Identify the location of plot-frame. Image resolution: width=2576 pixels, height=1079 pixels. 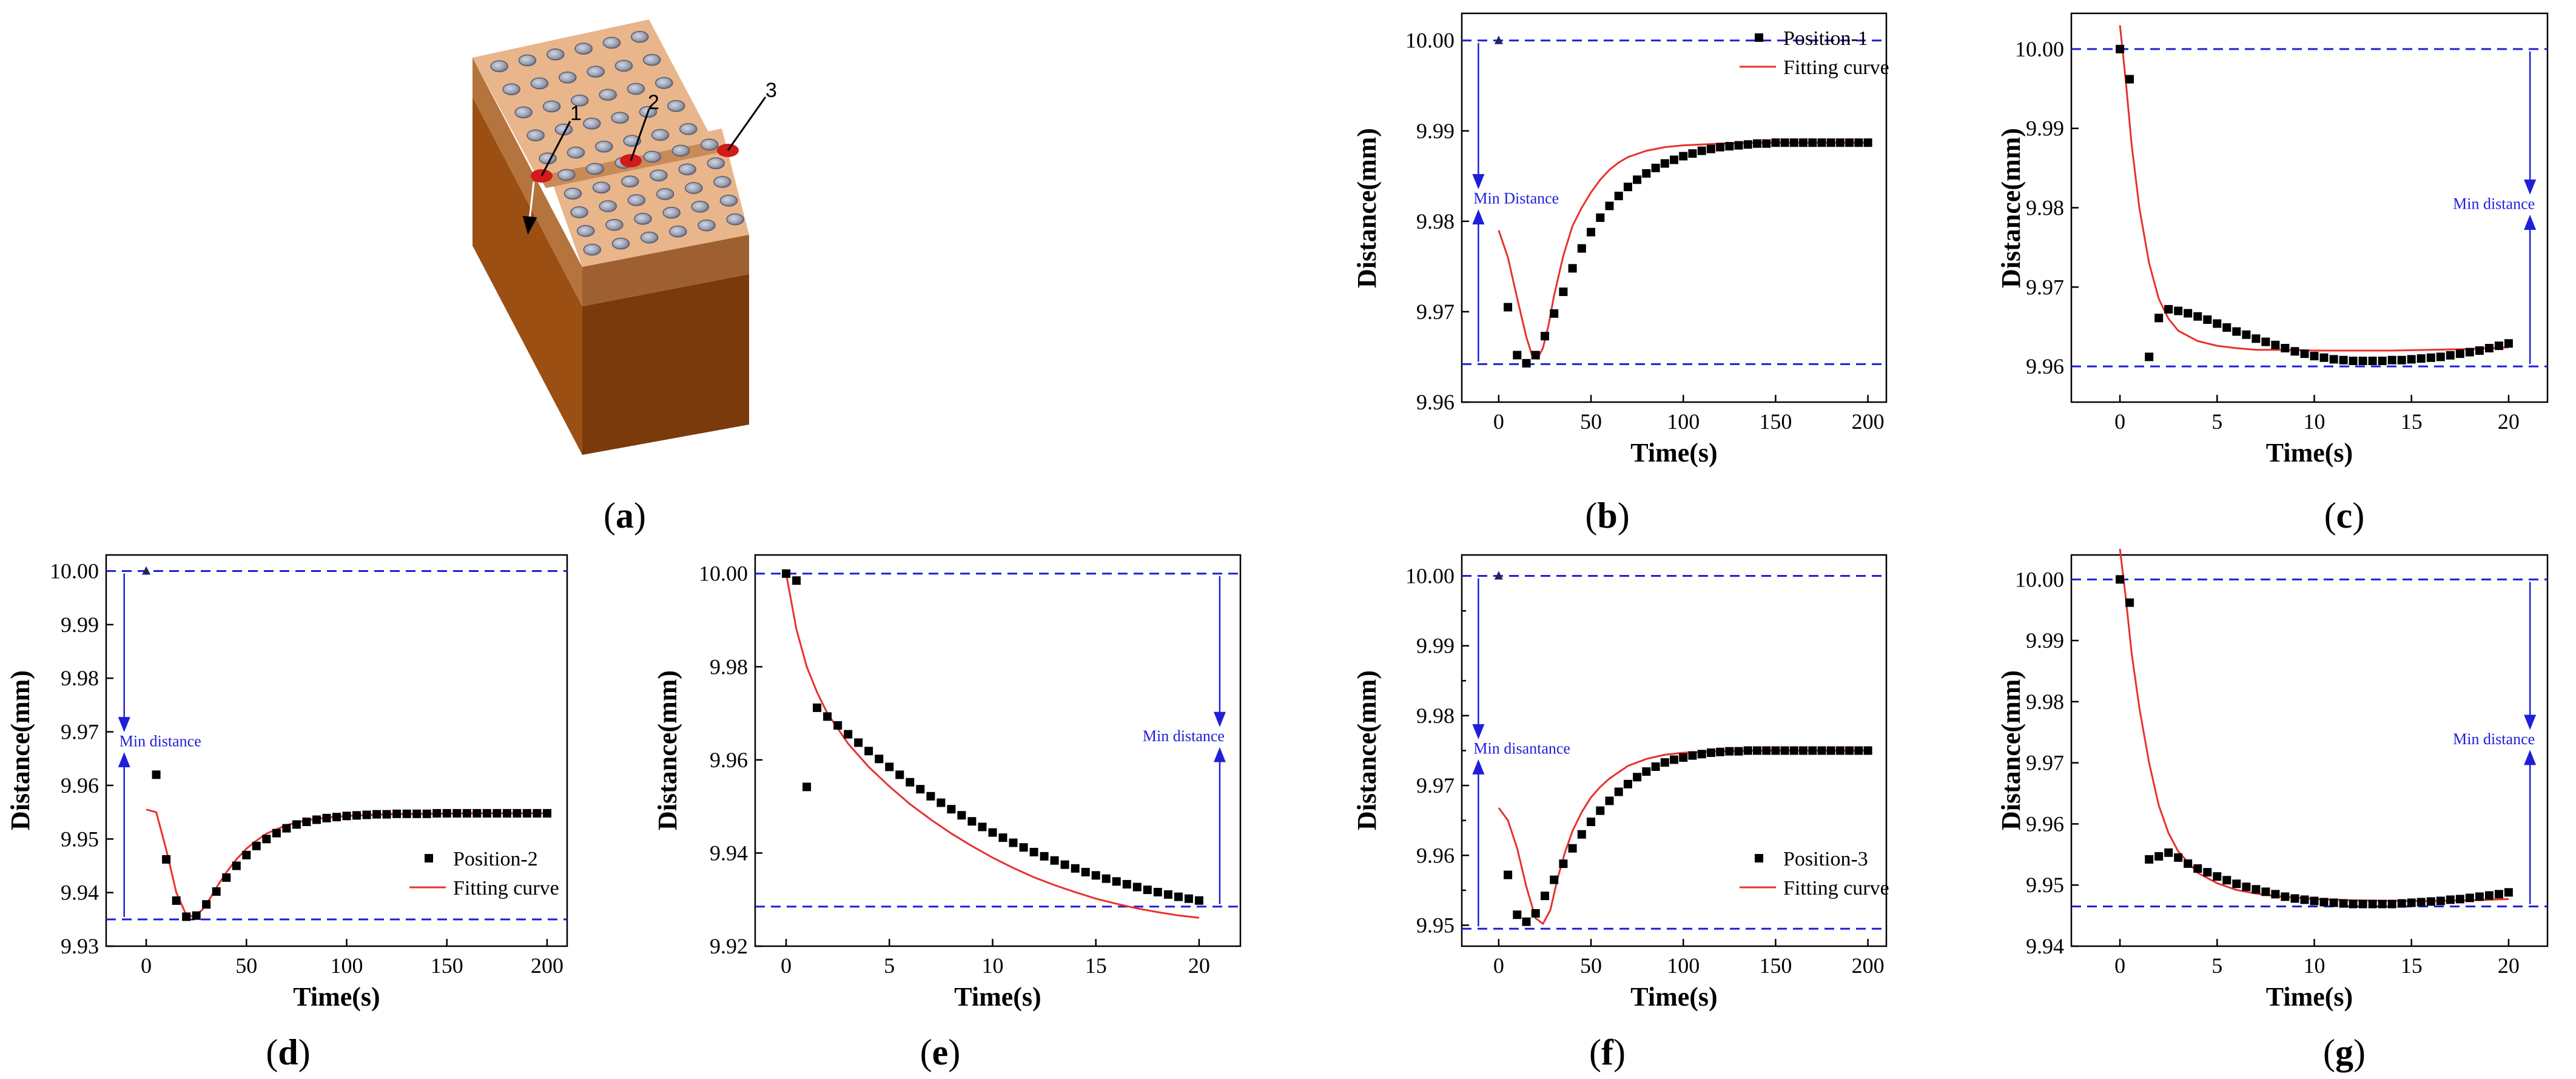
(998, 750).